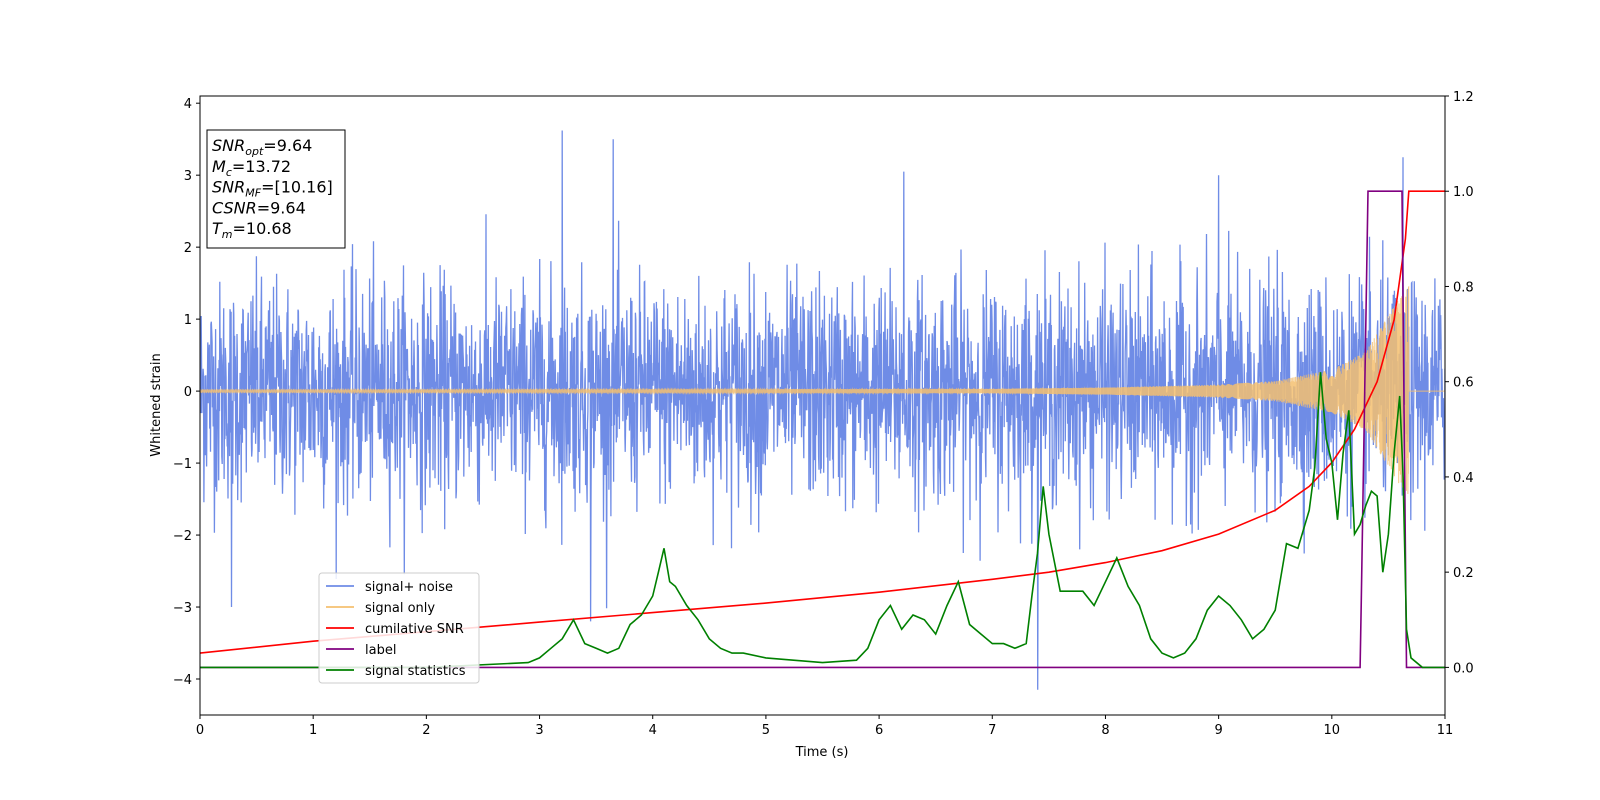 The image size is (1600, 800). Describe the element at coordinates (1463, 97) in the screenshot. I see `y2-tick-label: 1.2` at that location.